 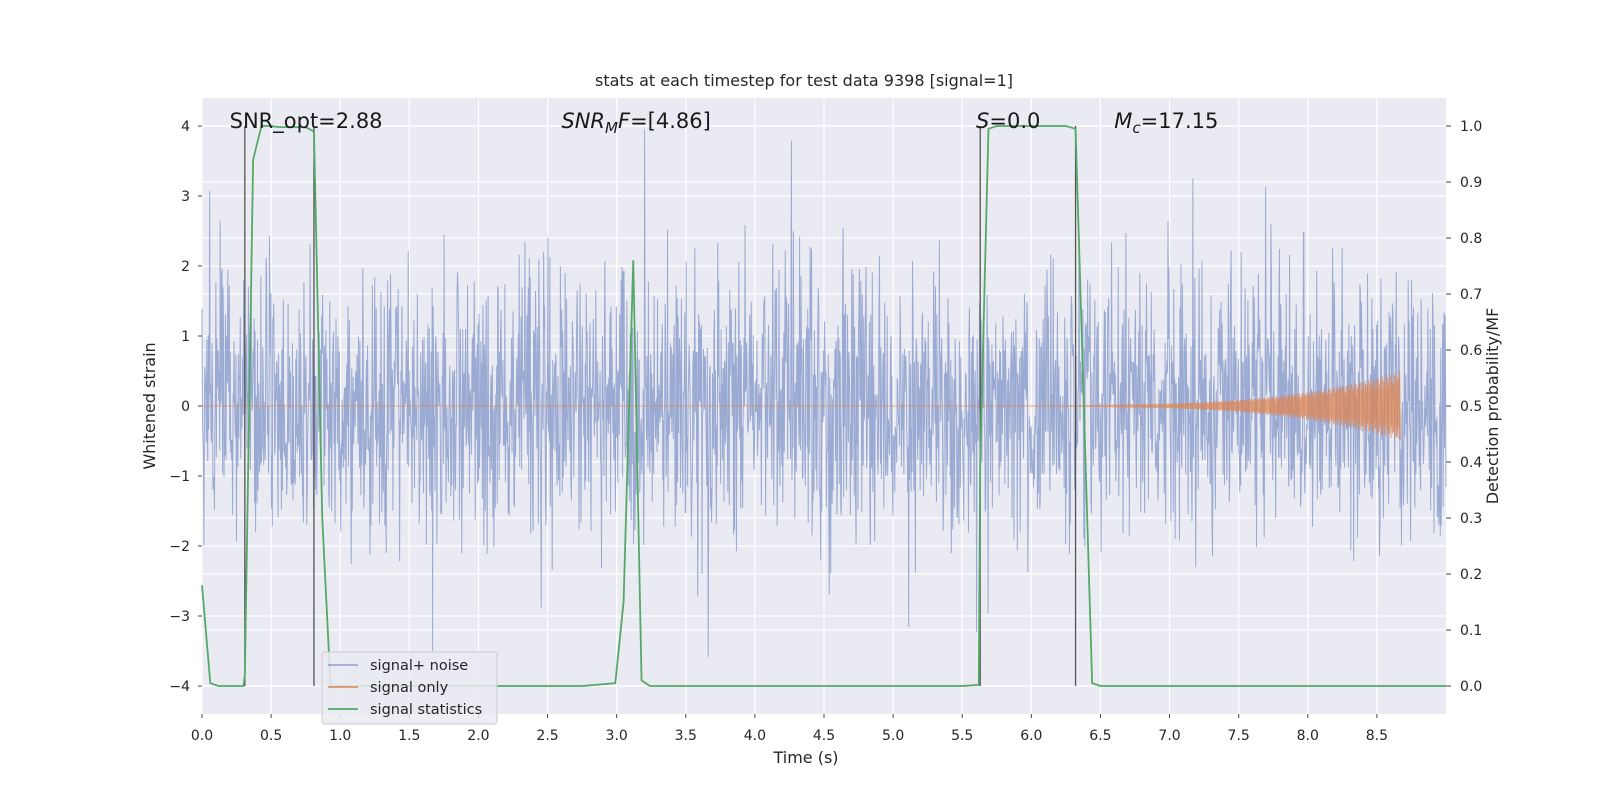 I want to click on annotation-4: Mc=17.15, so click(x=1166, y=123).